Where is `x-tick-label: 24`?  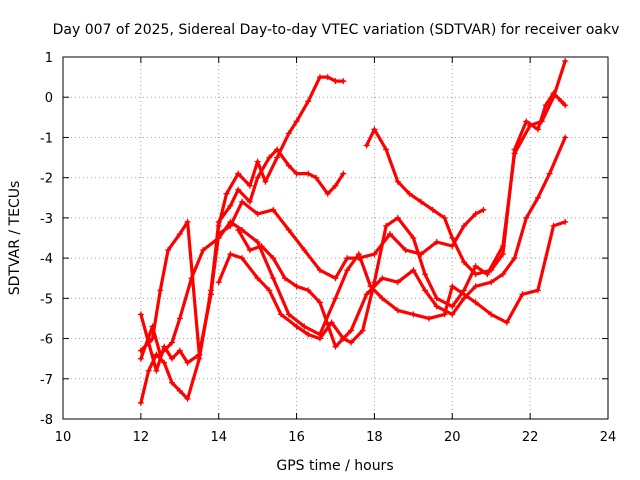 x-tick-label: 24 is located at coordinates (608, 437).